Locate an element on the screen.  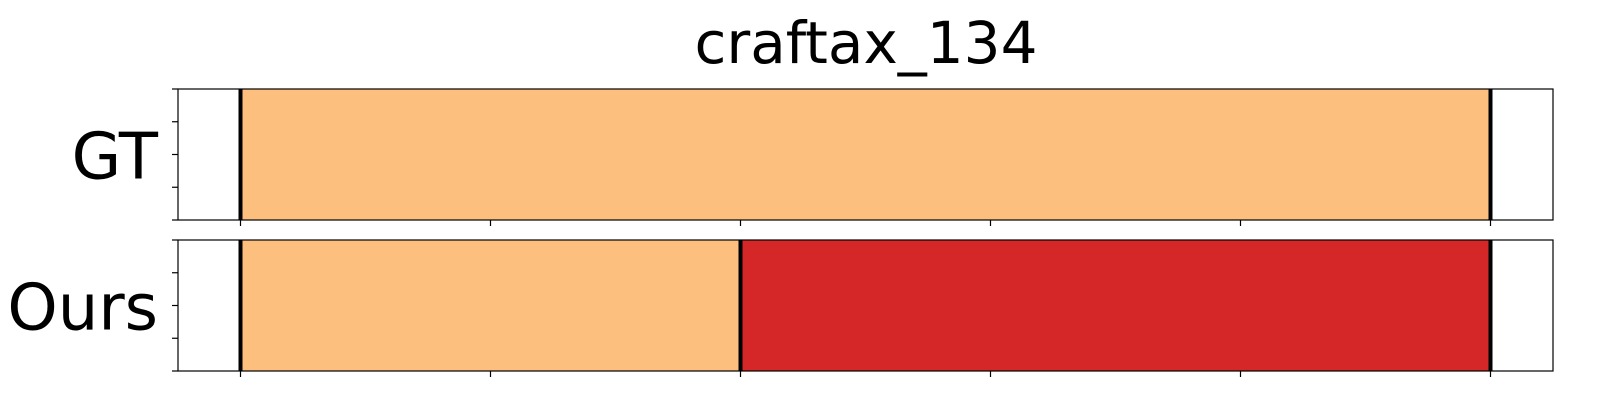
chart-title: craftax_134 is located at coordinates (866, 43).